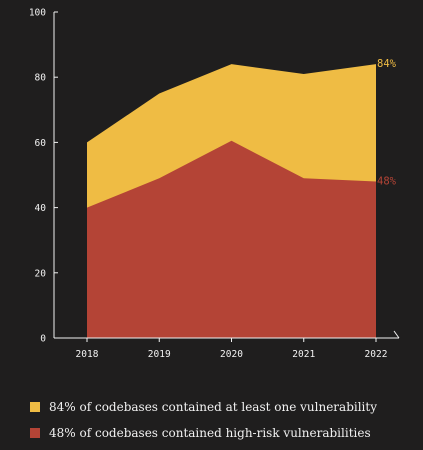 This screenshot has width=423, height=450. What do you see at coordinates (41, 78) in the screenshot?
I see `y-tick-label: 80` at bounding box center [41, 78].